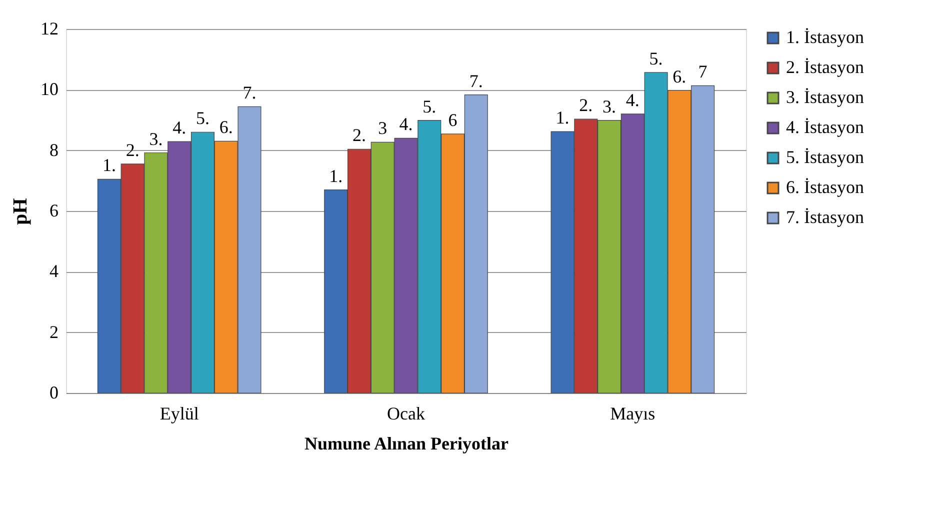 This screenshot has height=510, width=942. What do you see at coordinates (49, 28) in the screenshot?
I see `y-tick-label: 12` at bounding box center [49, 28].